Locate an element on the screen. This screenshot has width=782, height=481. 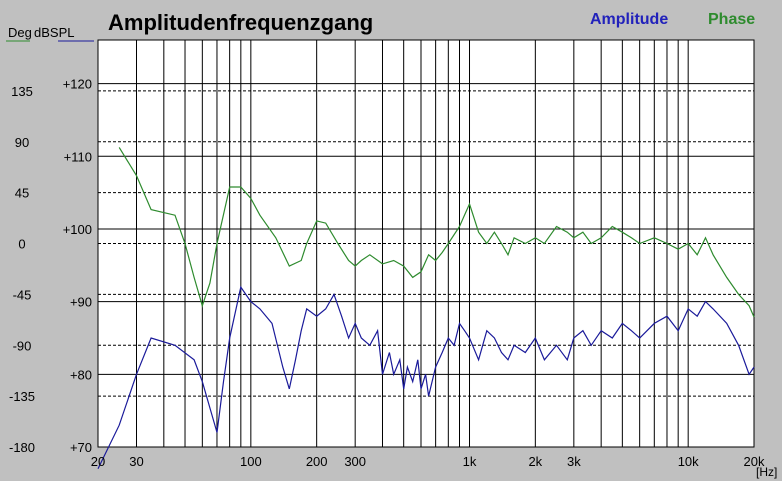
x-tick-label: 30 is located at coordinates (136, 461).